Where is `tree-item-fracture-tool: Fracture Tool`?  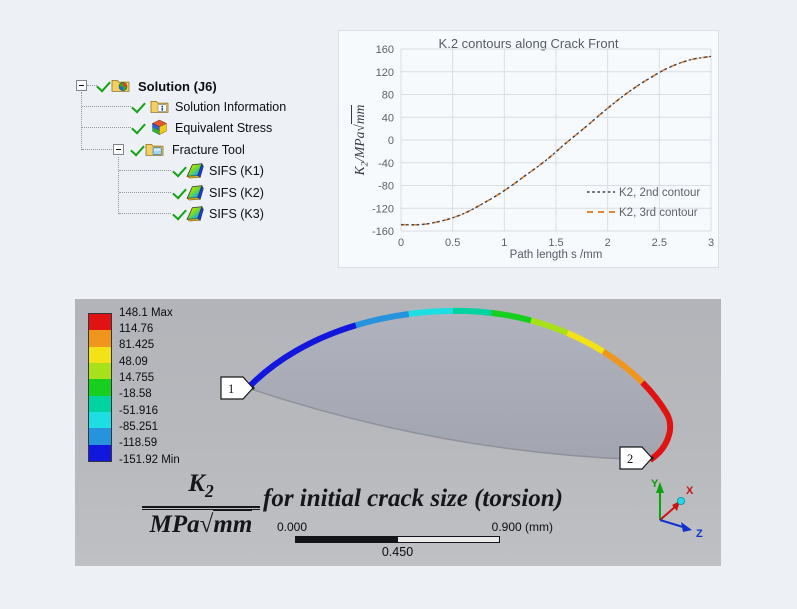
tree-item-fracture-tool: Fracture Tool is located at coordinates (200, 149).